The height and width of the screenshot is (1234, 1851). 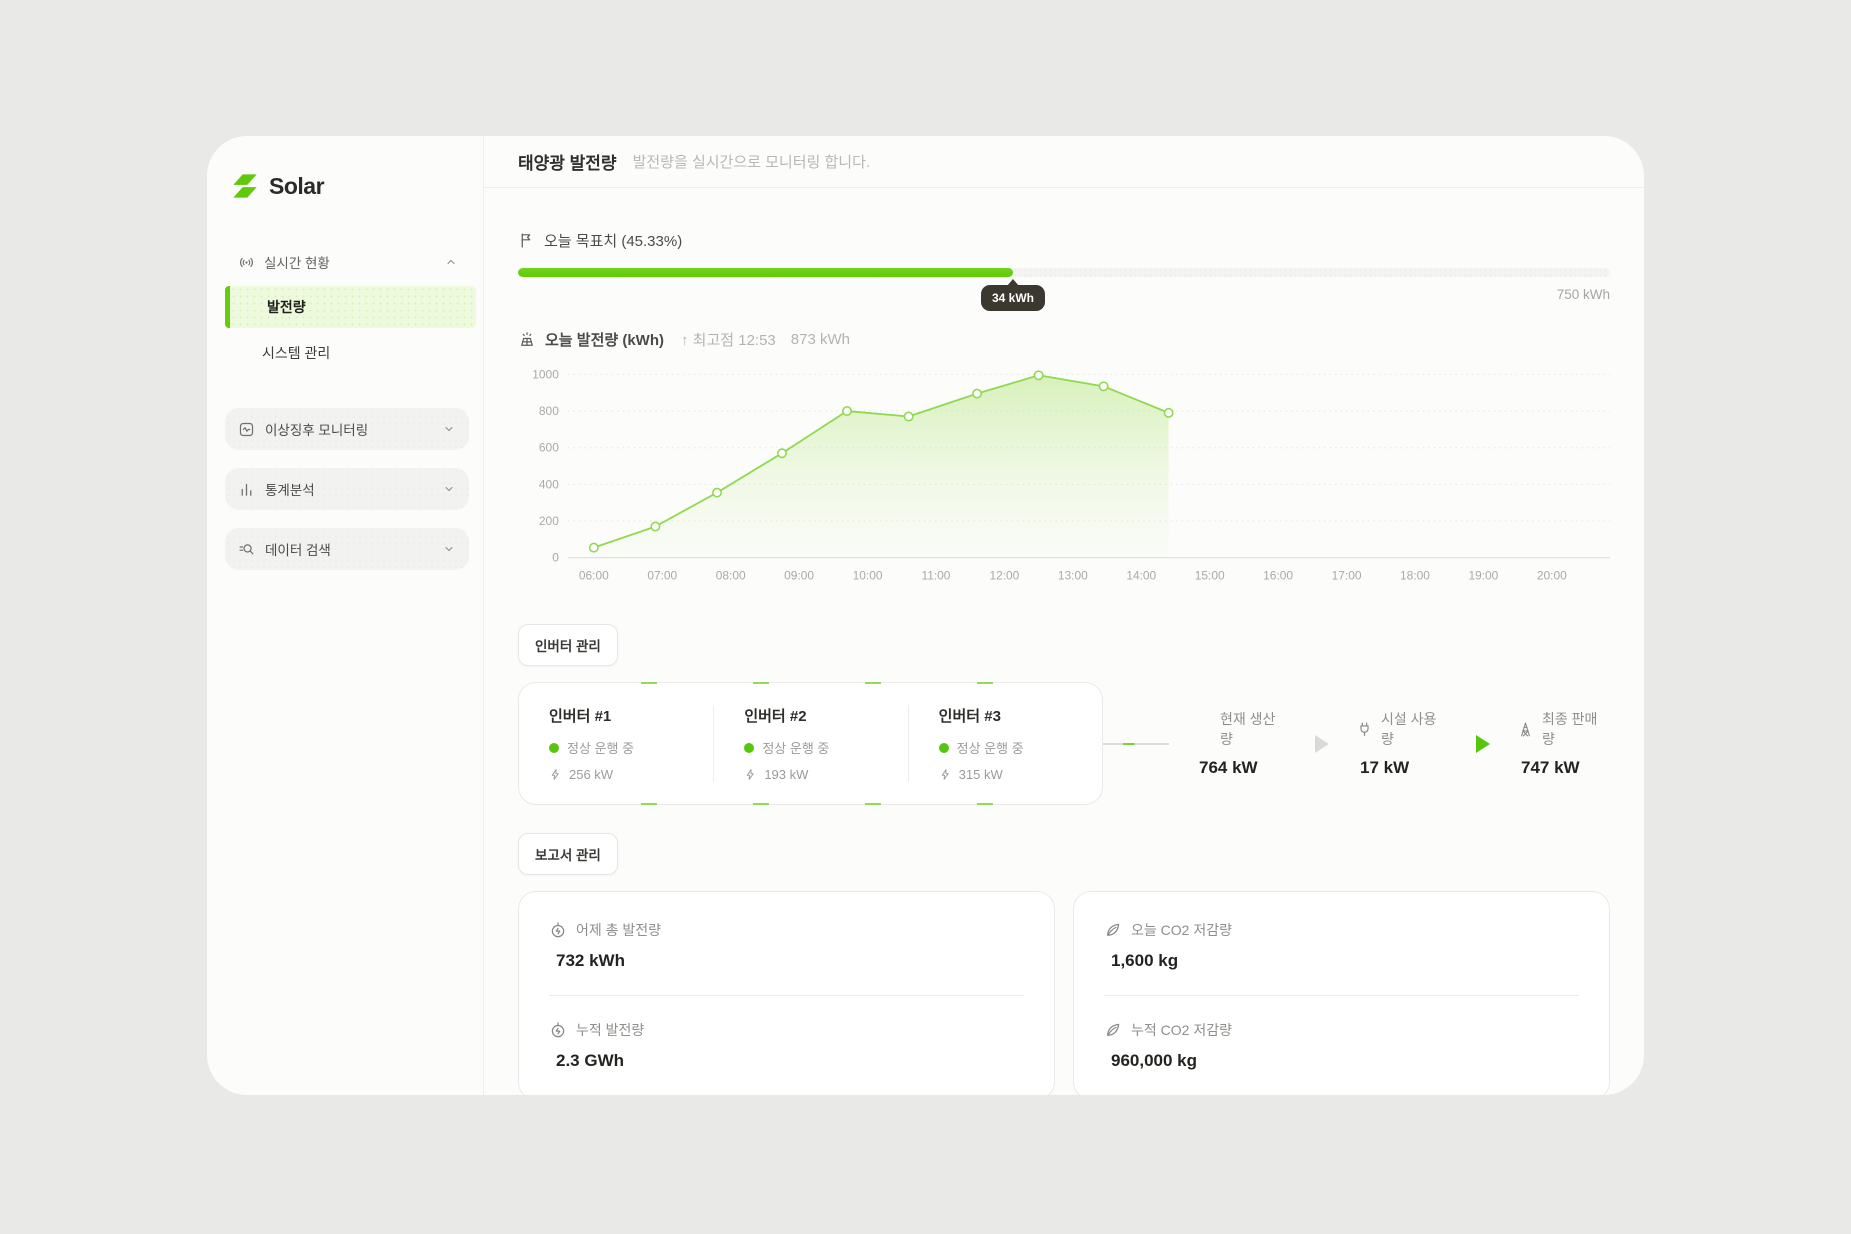 What do you see at coordinates (1483, 743) in the screenshot?
I see `flow-arrow-green-icon` at bounding box center [1483, 743].